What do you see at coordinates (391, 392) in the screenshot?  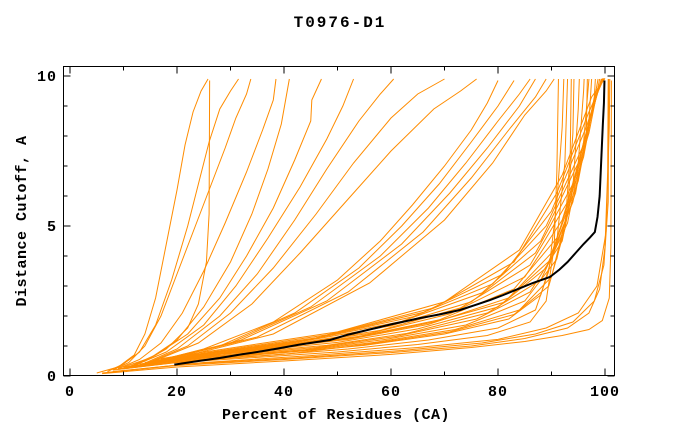 I see `x-tick-label: 60` at bounding box center [391, 392].